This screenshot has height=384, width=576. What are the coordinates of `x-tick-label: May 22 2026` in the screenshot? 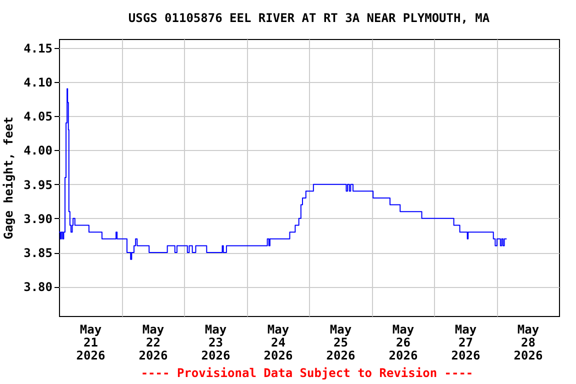 It's located at (153, 342).